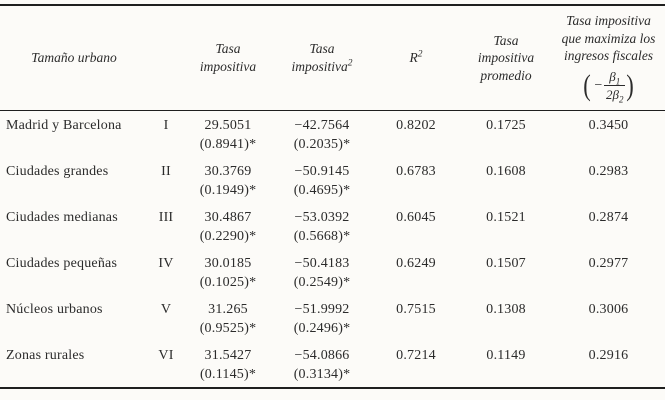 The height and width of the screenshot is (400, 665). Describe the element at coordinates (416, 355) in the screenshot. I see `r-squared-cell: 0.7214` at that location.